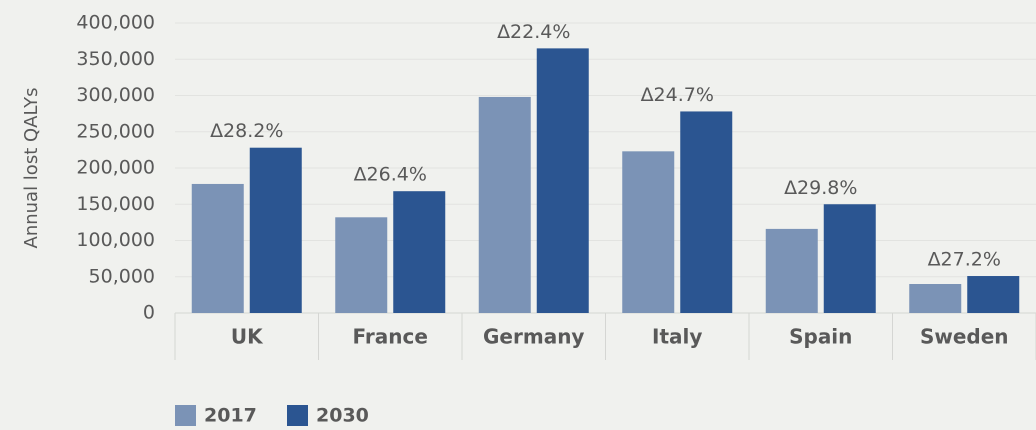 This screenshot has width=1036, height=430. I want to click on annotation: Δ24.7%, so click(677, 95).